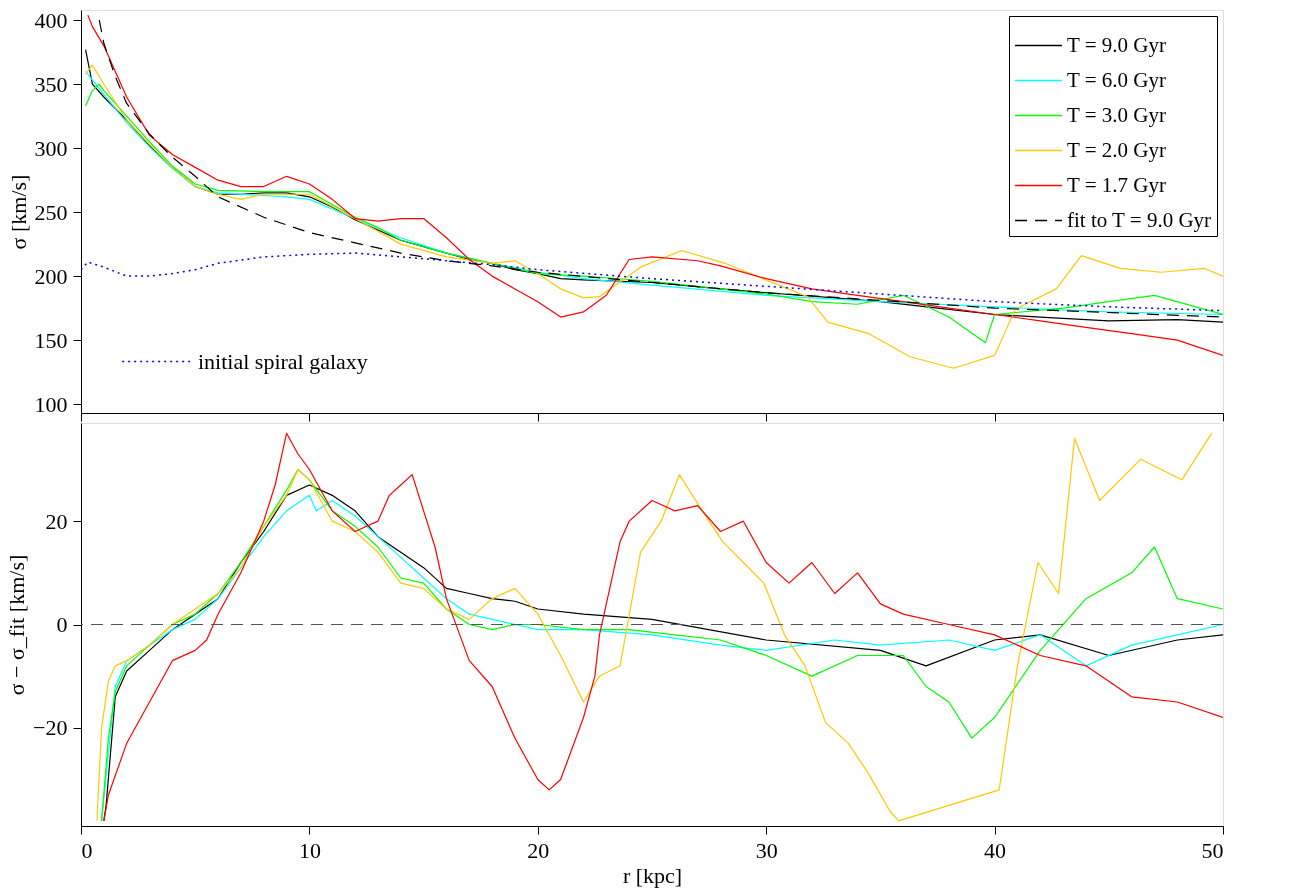  What do you see at coordinates (1116, 184) in the screenshot?
I see `legend-label: T = 1.7 Gyr` at bounding box center [1116, 184].